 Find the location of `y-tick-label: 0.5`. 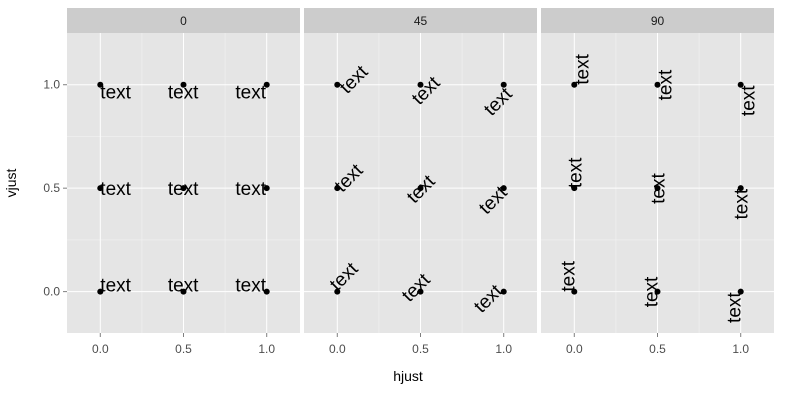

y-tick-label: 0.5 is located at coordinates (51, 188).